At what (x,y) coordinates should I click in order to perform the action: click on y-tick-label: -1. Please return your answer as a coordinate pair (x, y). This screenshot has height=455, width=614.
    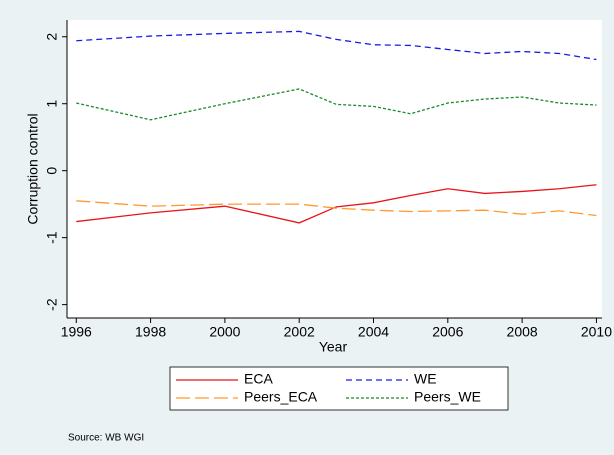
    Looking at the image, I should click on (52, 237).